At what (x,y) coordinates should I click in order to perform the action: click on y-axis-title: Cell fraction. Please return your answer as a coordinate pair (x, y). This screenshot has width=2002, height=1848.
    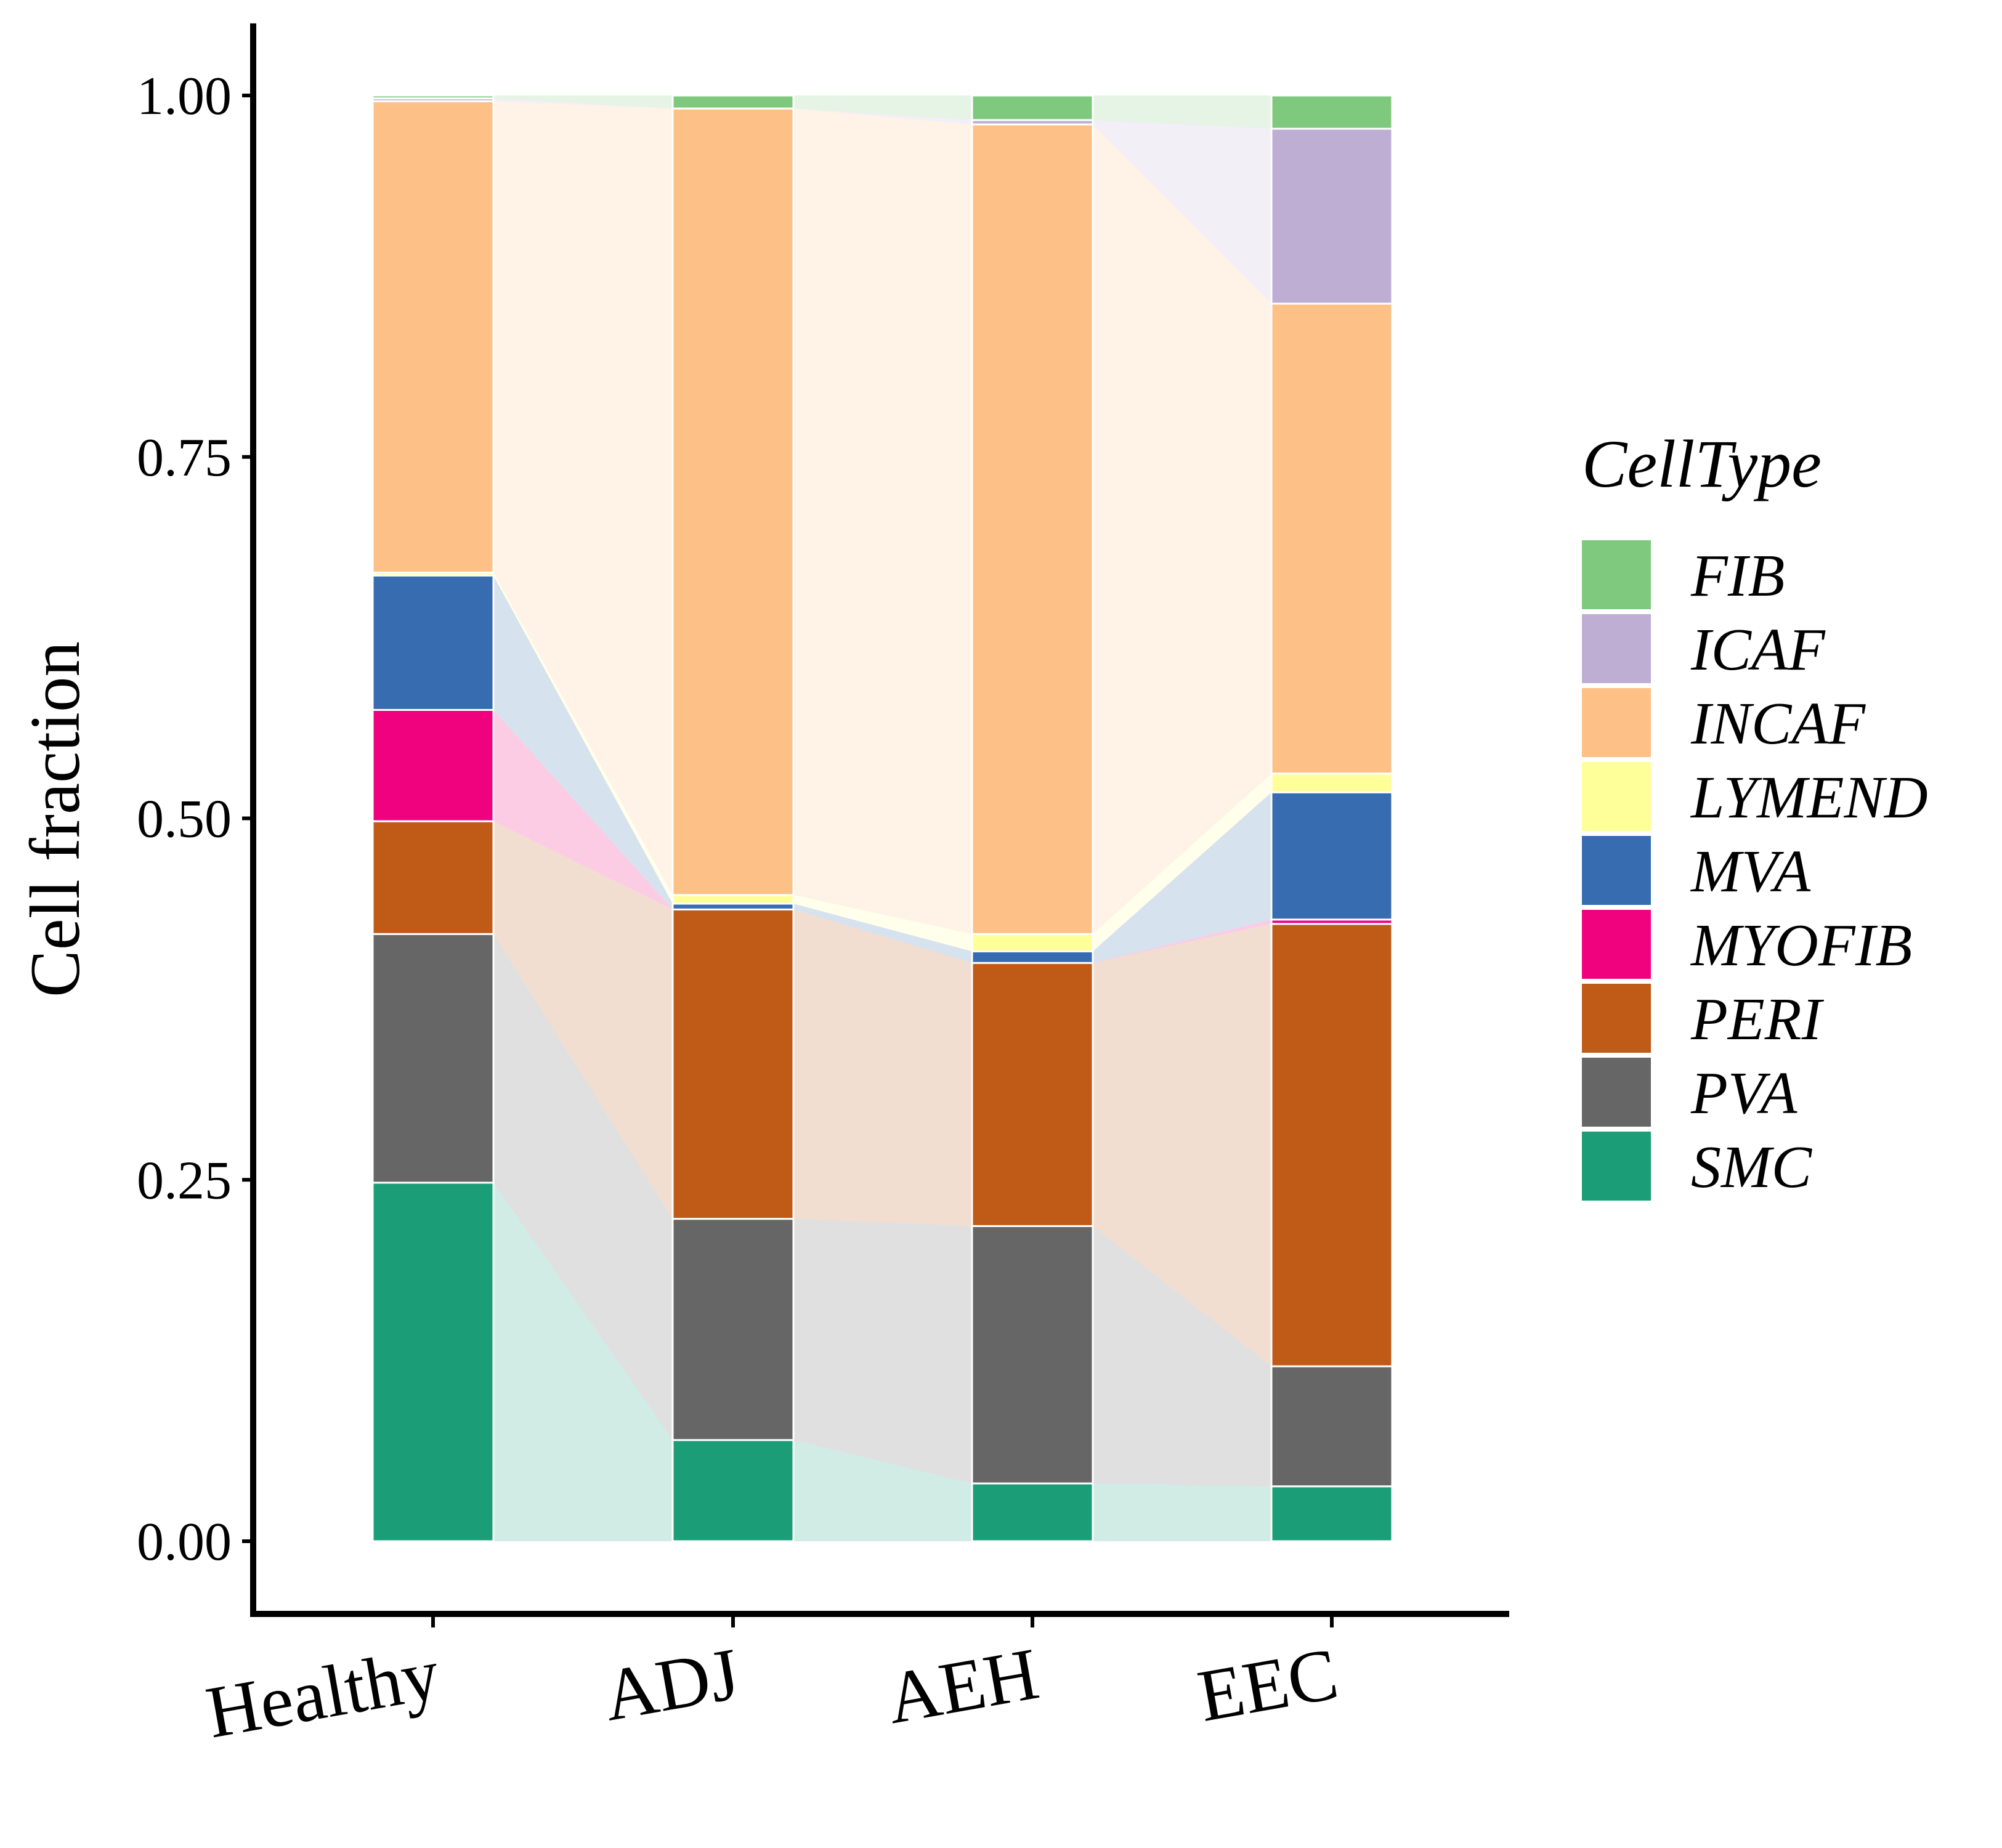
    Looking at the image, I should click on (55, 819).